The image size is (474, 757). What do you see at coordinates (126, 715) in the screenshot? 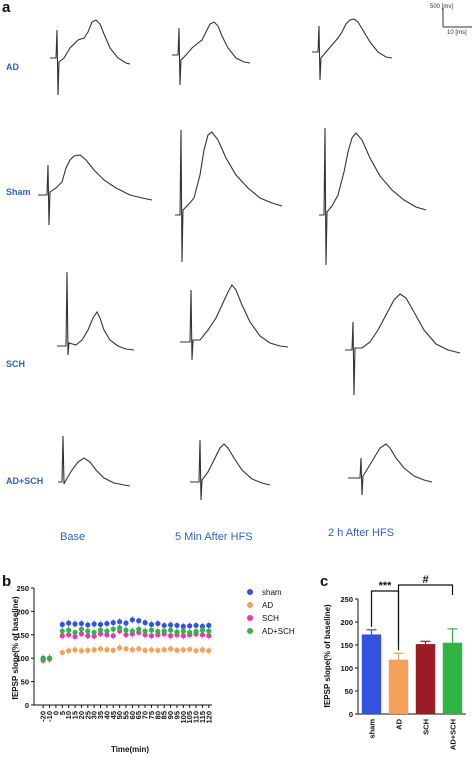
I see `chart-b-x-tick-label: 55` at bounding box center [126, 715].